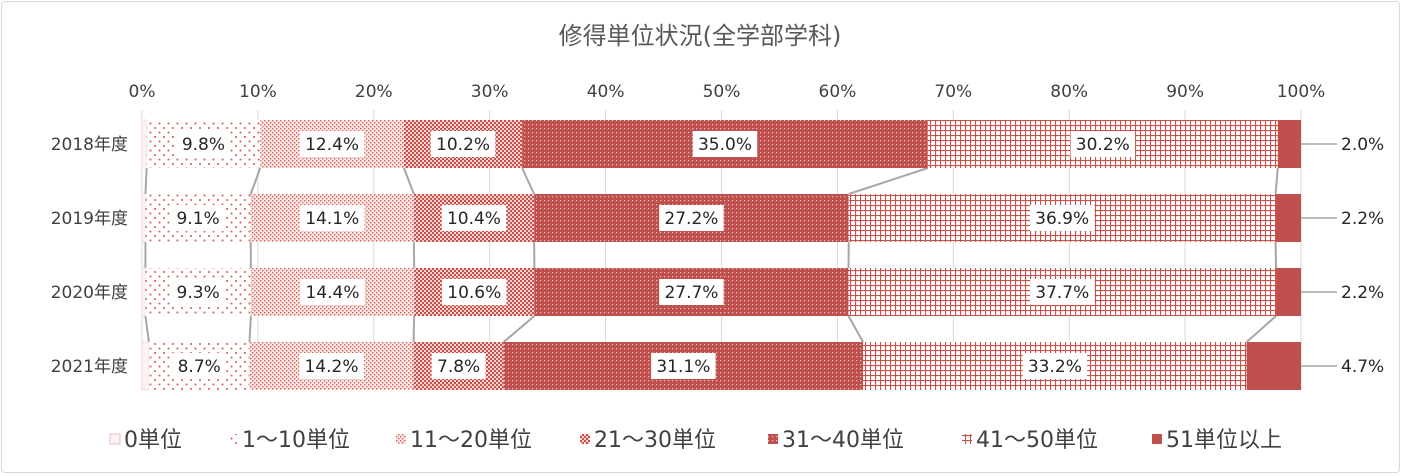 This screenshot has width=1403, height=476. Describe the element at coordinates (153, 440) in the screenshot. I see `legend-label: 0単位` at that location.